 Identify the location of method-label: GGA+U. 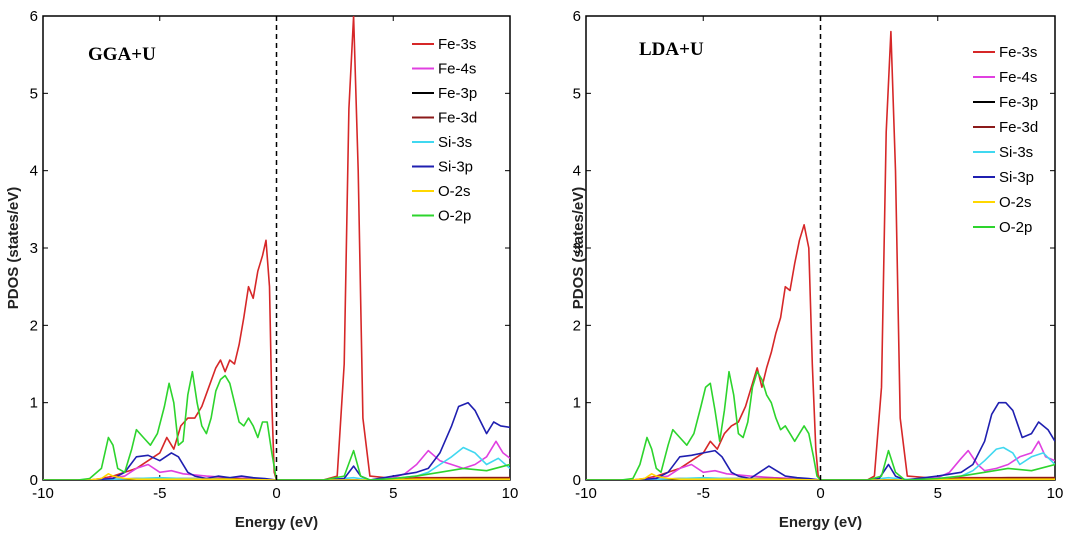
(122, 54).